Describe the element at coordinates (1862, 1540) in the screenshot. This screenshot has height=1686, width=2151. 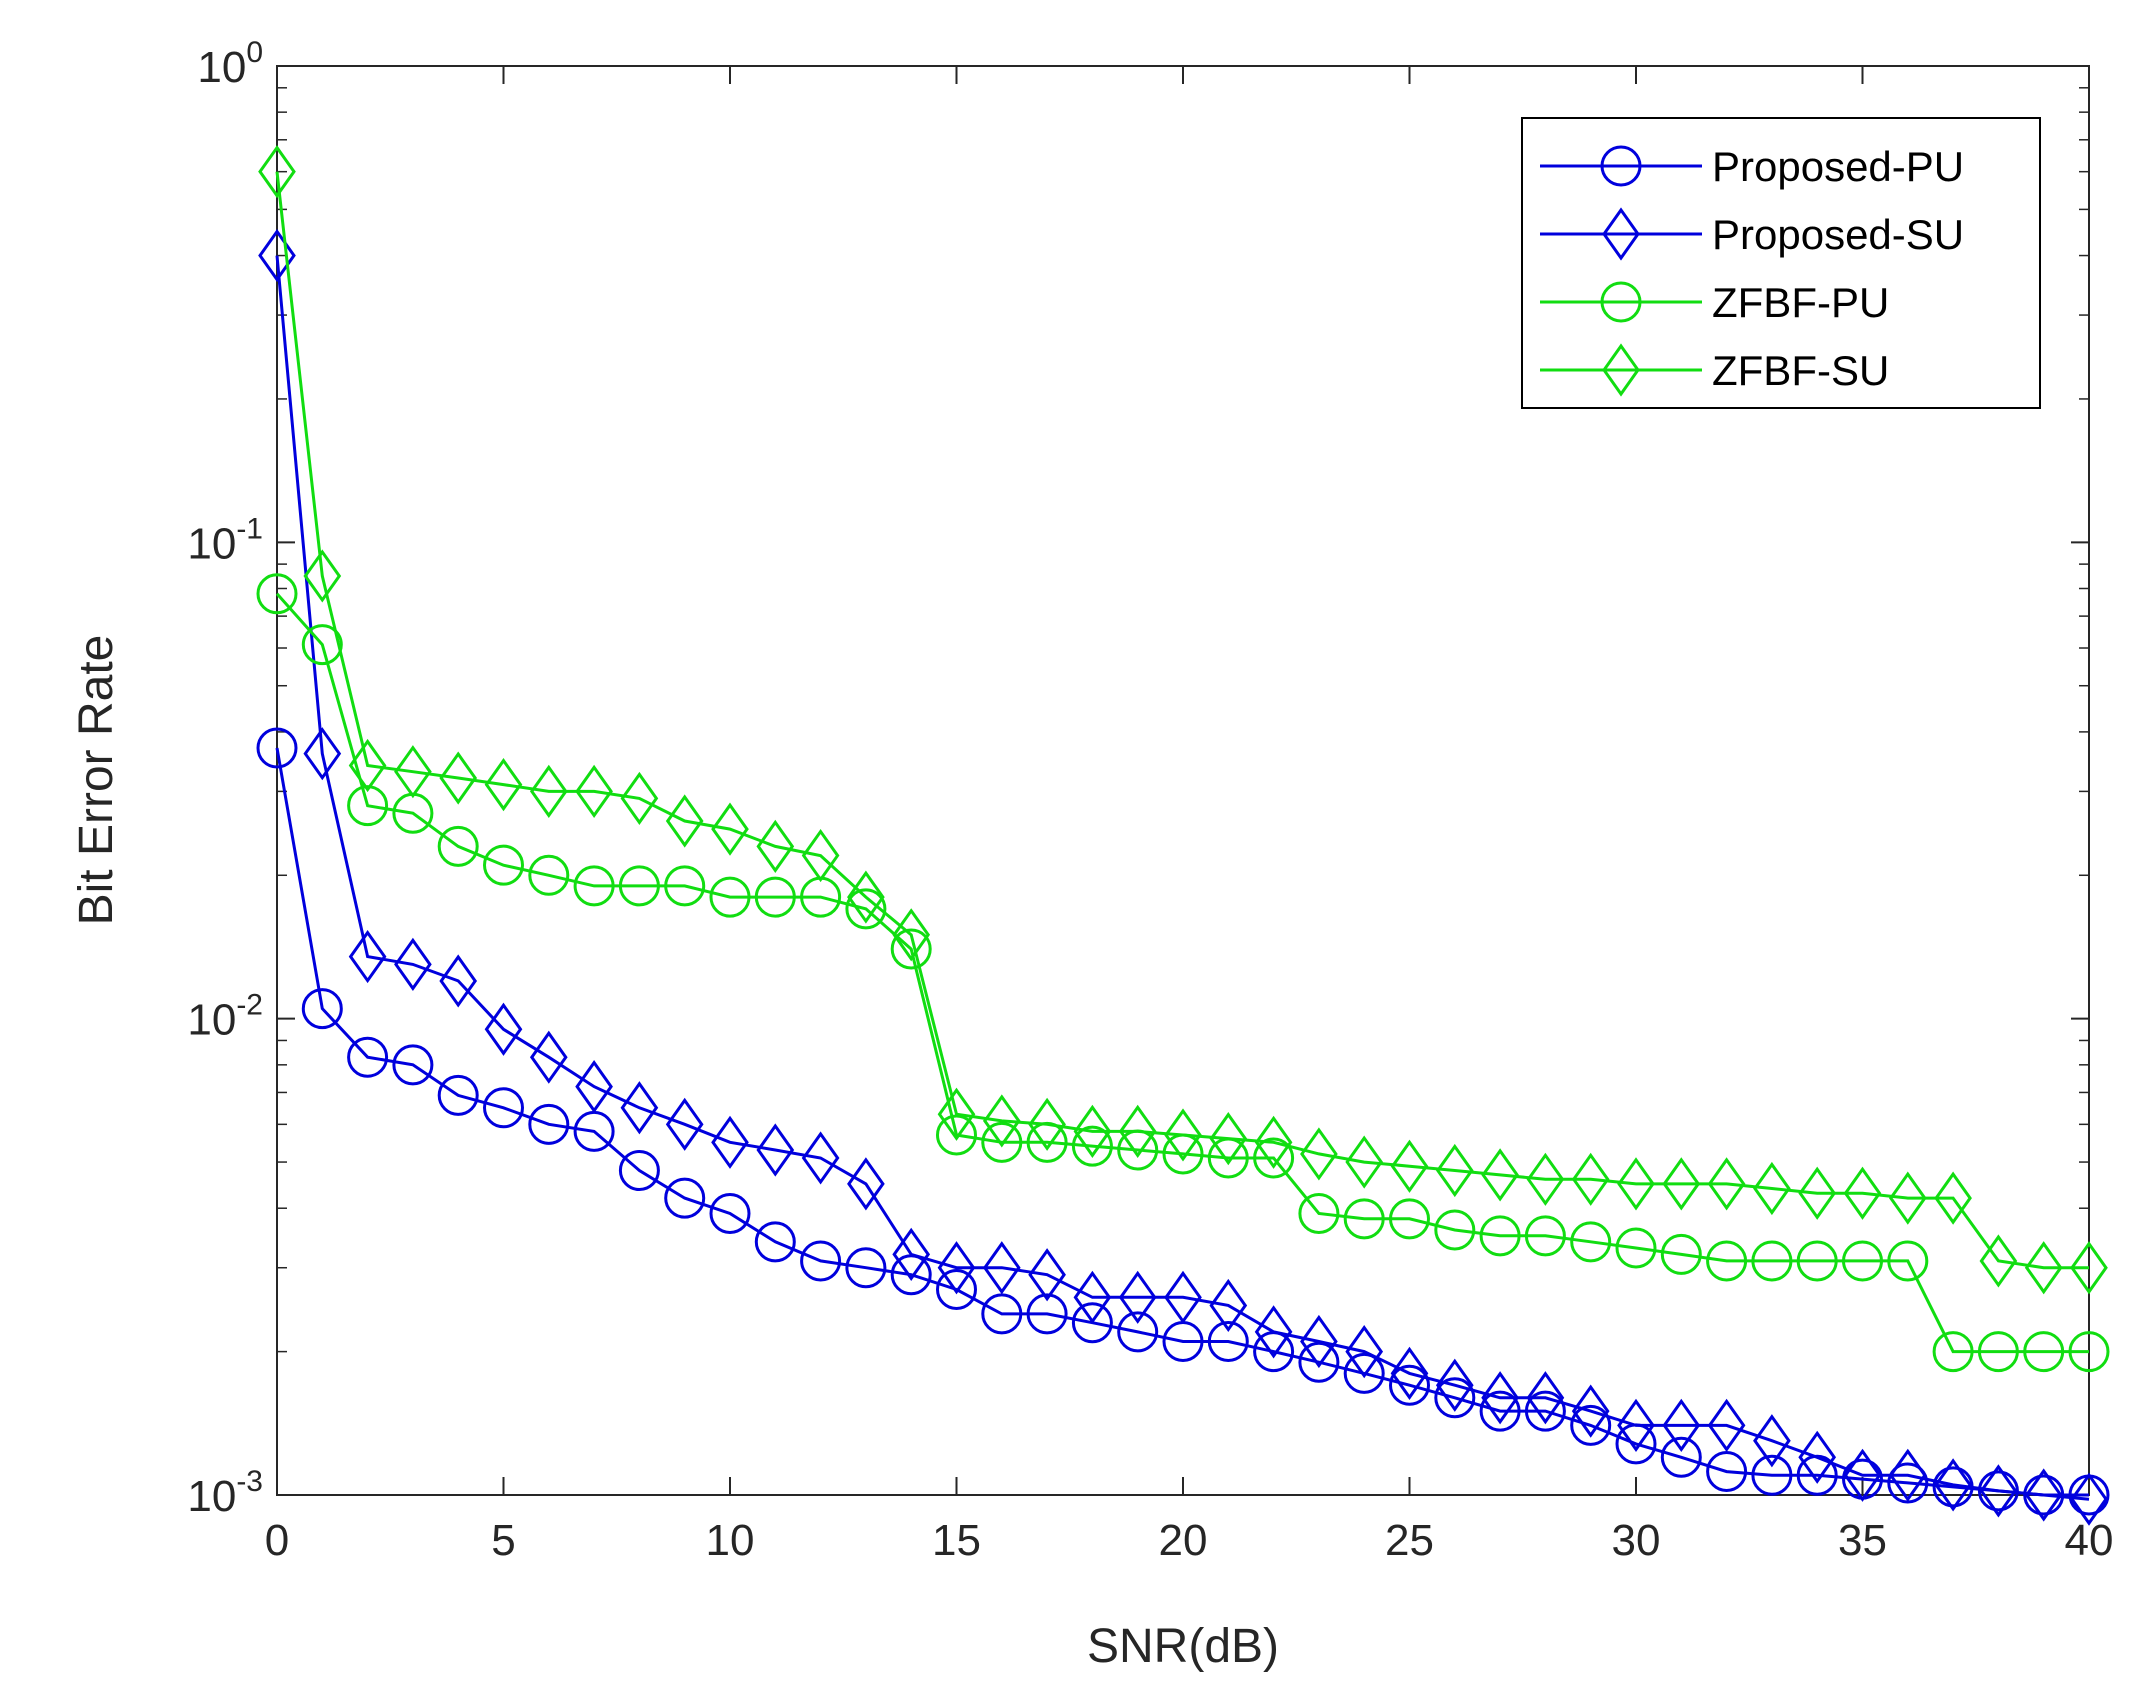
I see `x-tick-label: 35` at that location.